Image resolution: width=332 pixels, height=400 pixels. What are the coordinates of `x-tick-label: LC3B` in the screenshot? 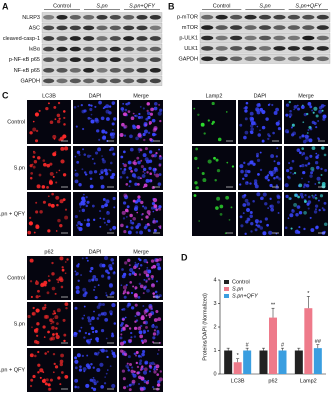 It's located at (238, 381).